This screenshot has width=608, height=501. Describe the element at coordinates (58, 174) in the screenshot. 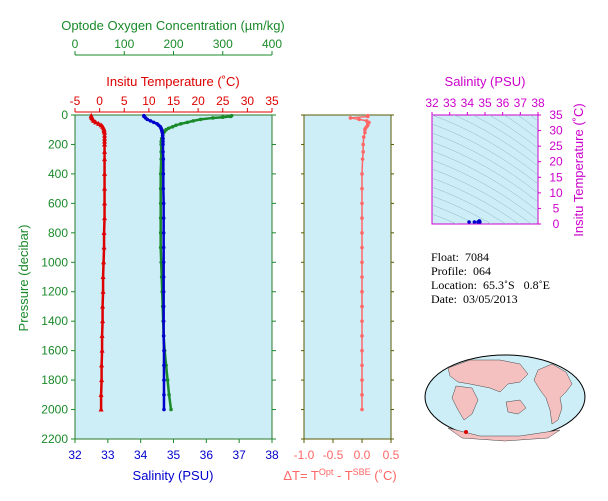

I see `pressure-tick-label: 400` at that location.